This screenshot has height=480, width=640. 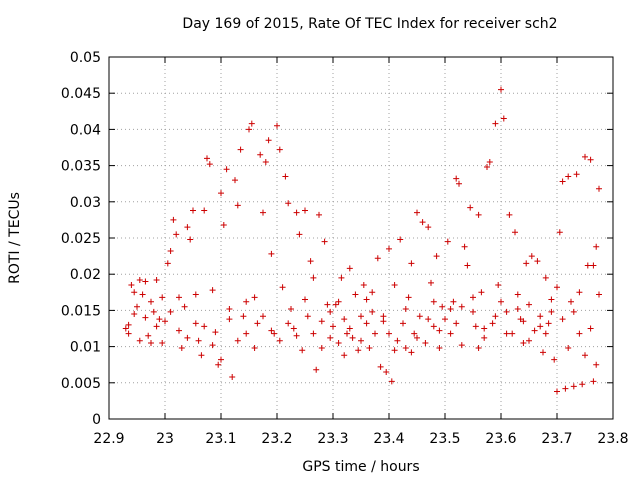 What do you see at coordinates (85, 275) in the screenshot?
I see `y-tick-label: 0.02` at bounding box center [85, 275].